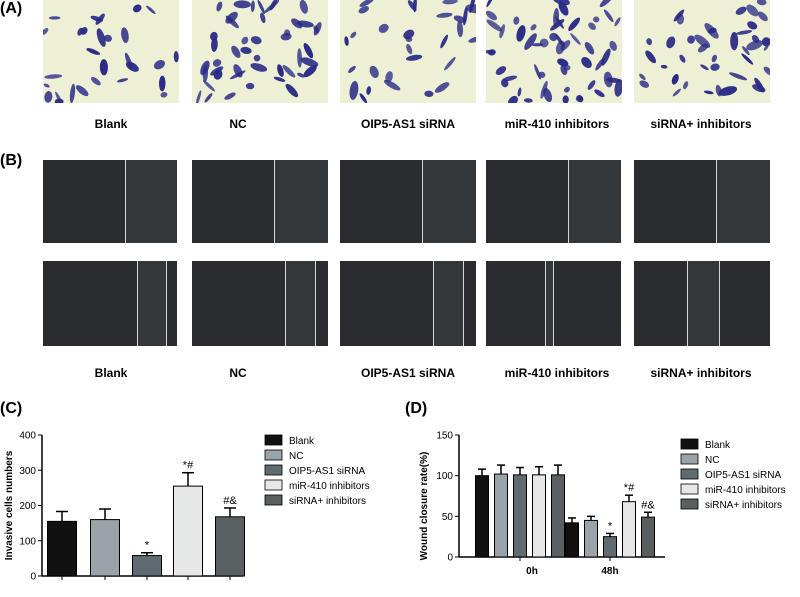 Image resolution: width=800 pixels, height=597 pixels. Describe the element at coordinates (11, 408) in the screenshot. I see `panel-c-label: (C)` at that location.